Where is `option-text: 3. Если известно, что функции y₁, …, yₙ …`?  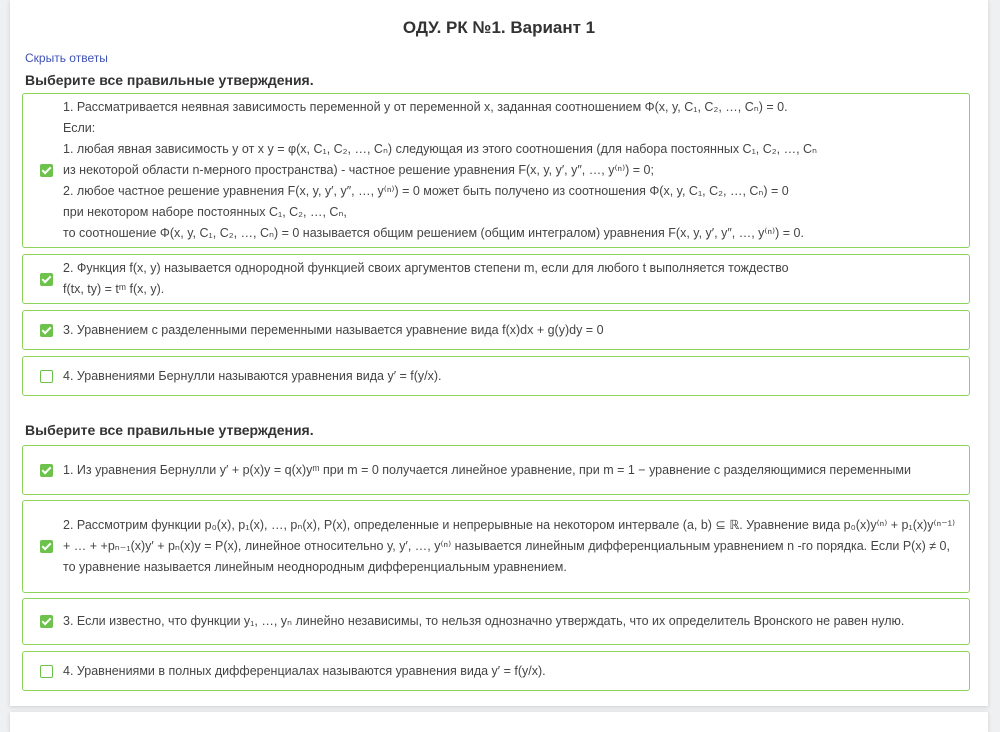 option-text: 3. Если известно, что функции y₁, …, yₙ … is located at coordinates (487, 621).